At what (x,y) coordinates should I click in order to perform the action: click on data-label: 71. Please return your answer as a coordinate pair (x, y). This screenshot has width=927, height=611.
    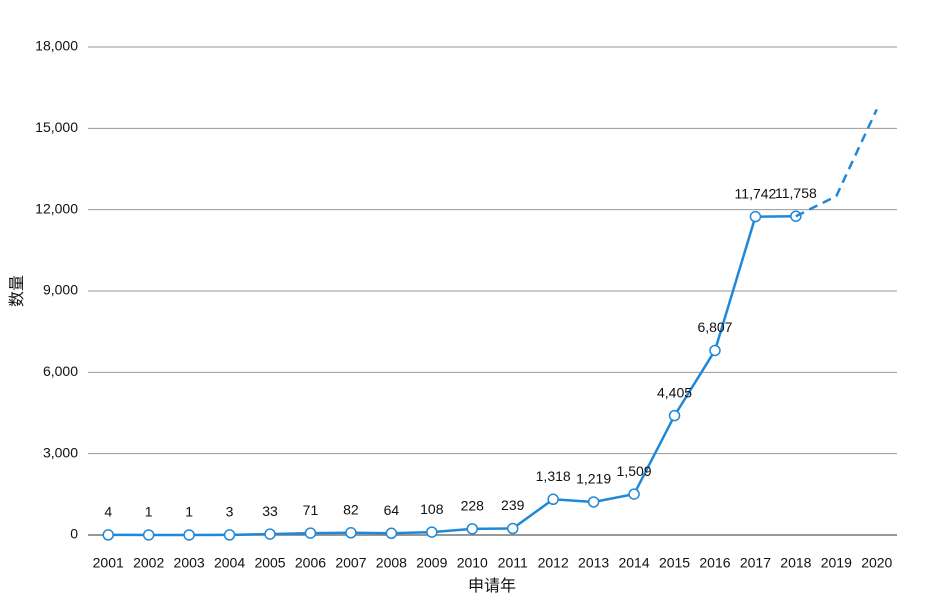
    Looking at the image, I should click on (311, 510).